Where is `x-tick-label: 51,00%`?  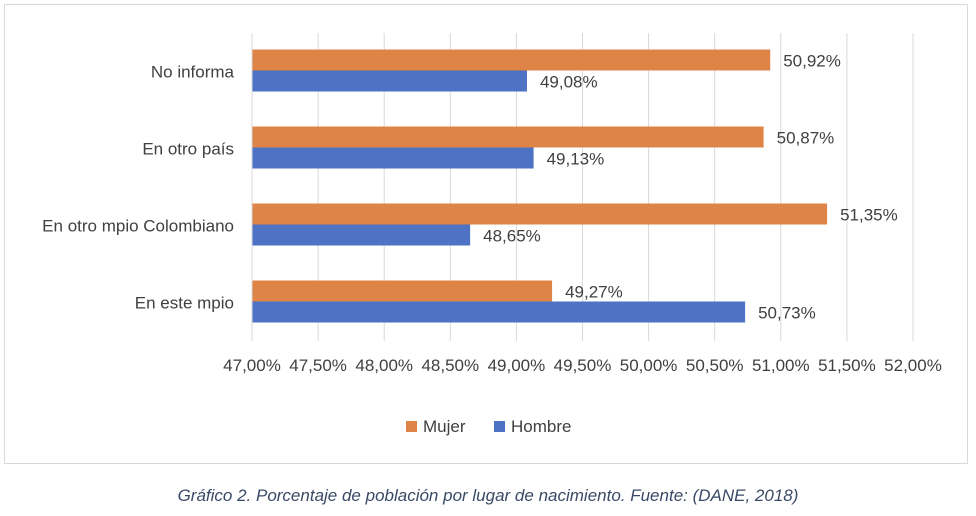 x-tick-label: 51,00% is located at coordinates (781, 365).